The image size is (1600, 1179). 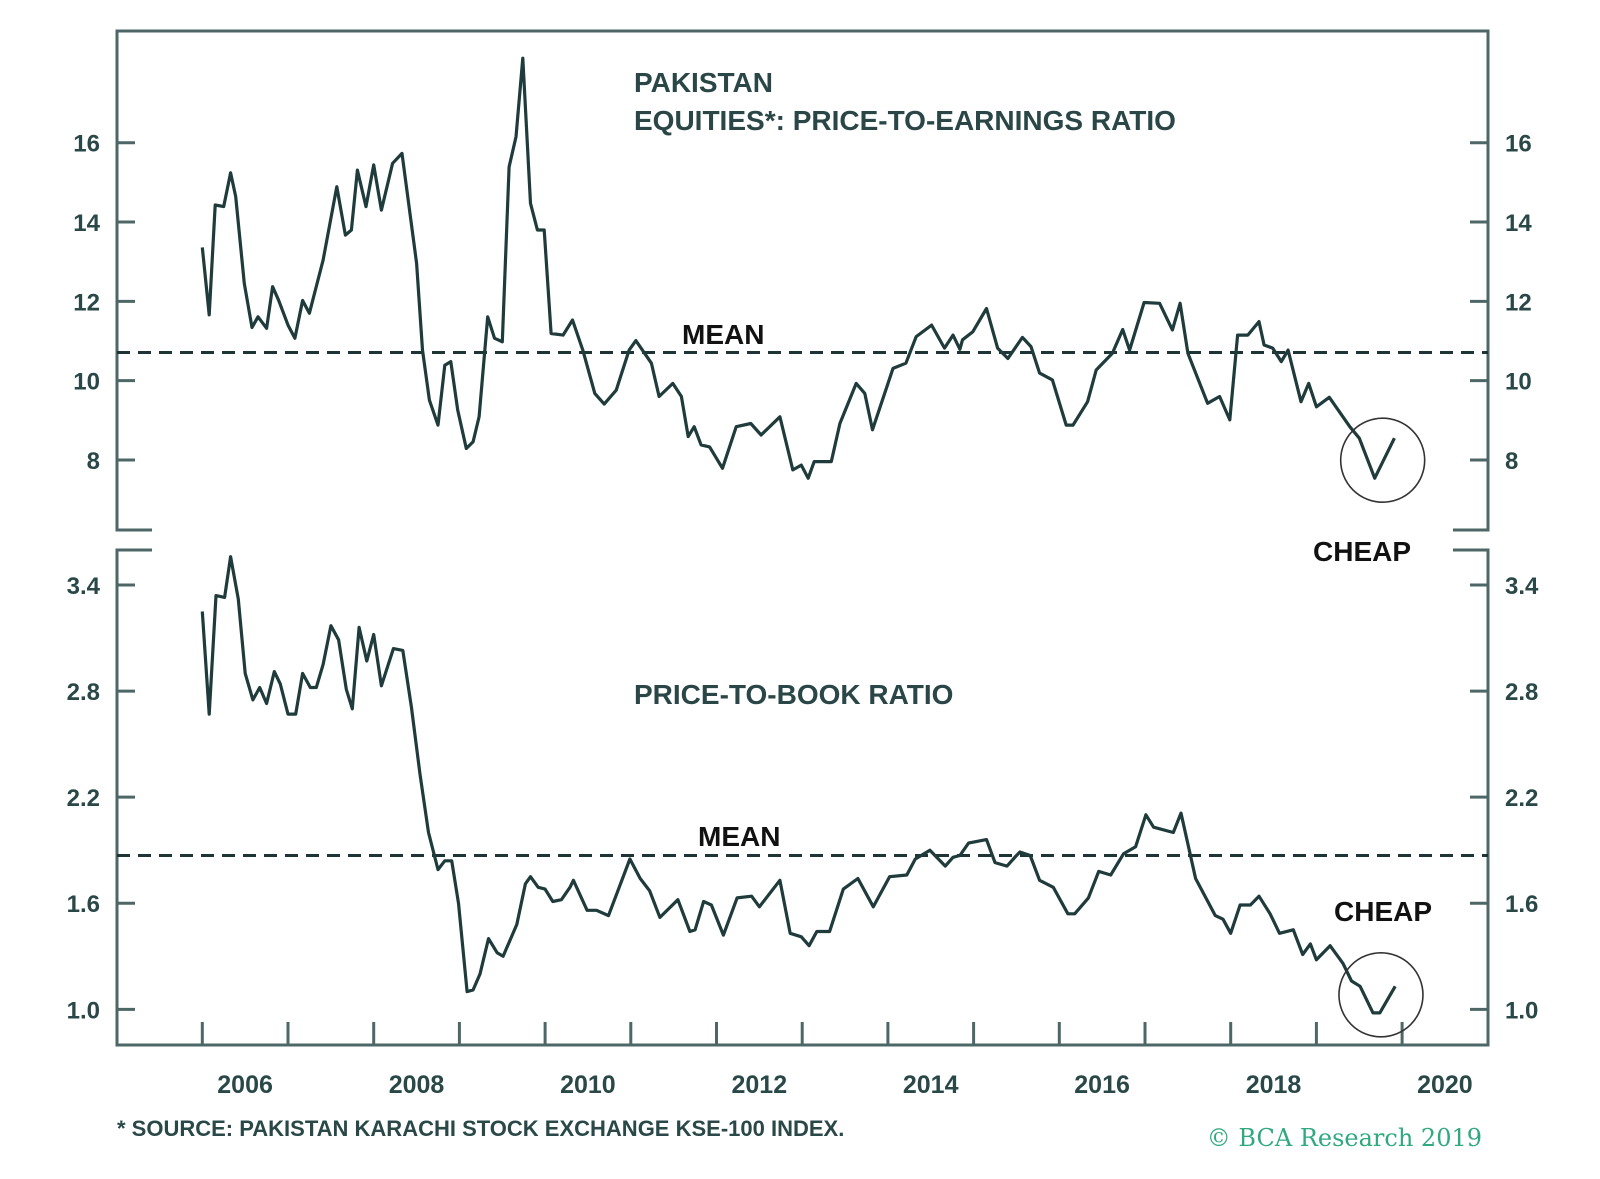 I want to click on y-tick-label-right: 2.8, so click(x=1521, y=692).